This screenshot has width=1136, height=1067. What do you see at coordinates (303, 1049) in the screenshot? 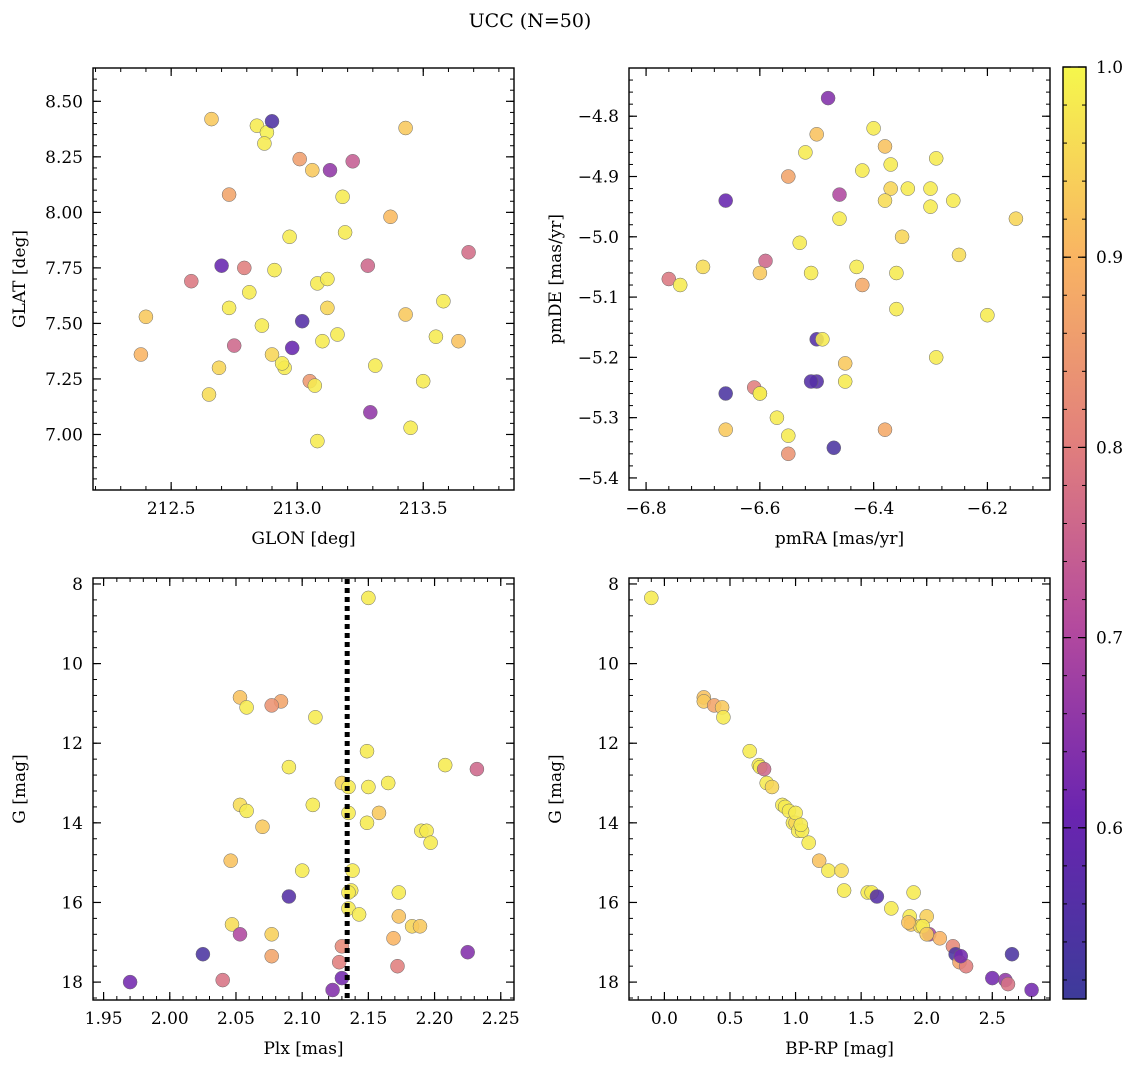
I see `x-axis-label: Plx [mas]` at bounding box center [303, 1049].